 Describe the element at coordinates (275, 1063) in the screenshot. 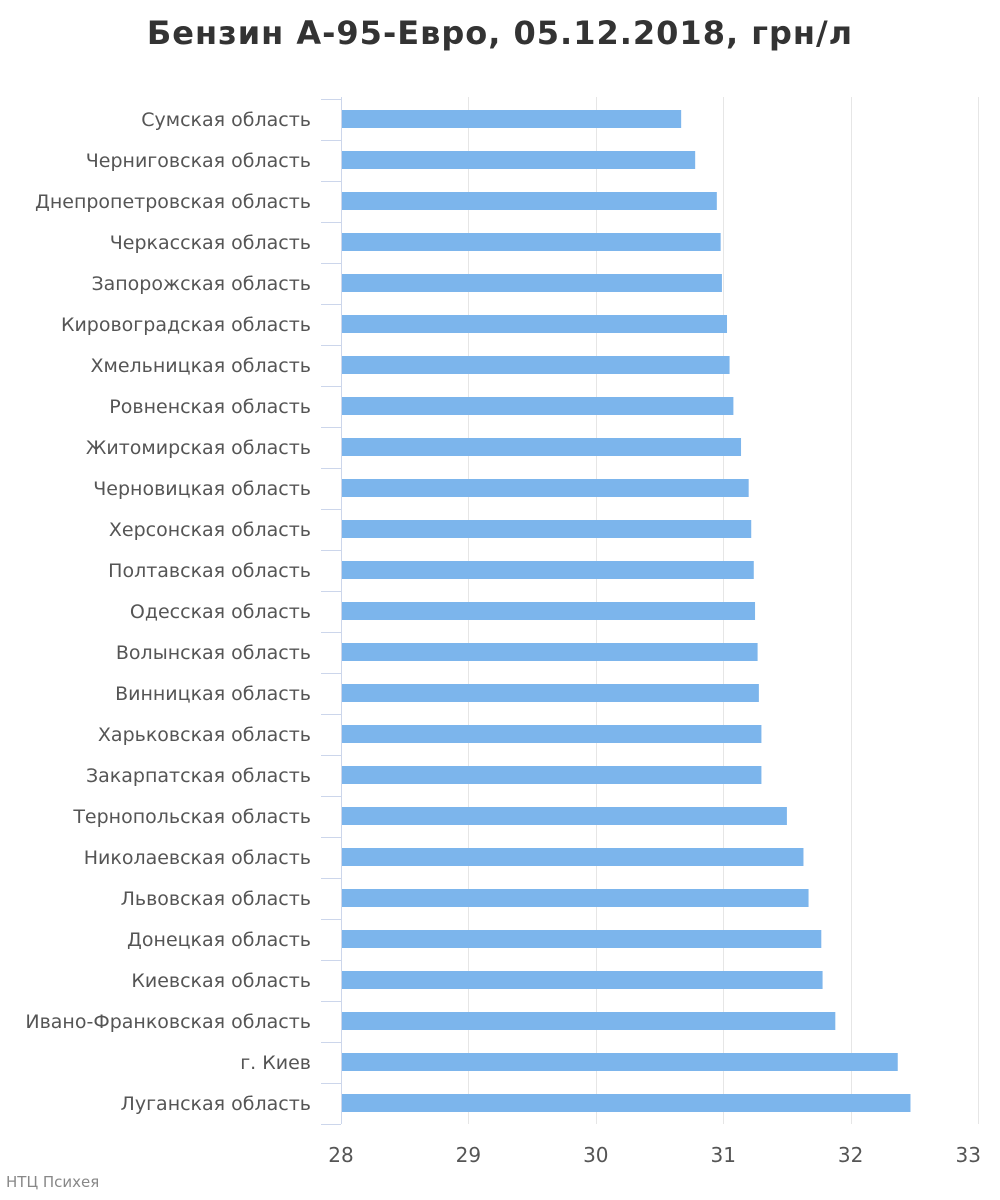

I see `category-label: г. Киев` at that location.